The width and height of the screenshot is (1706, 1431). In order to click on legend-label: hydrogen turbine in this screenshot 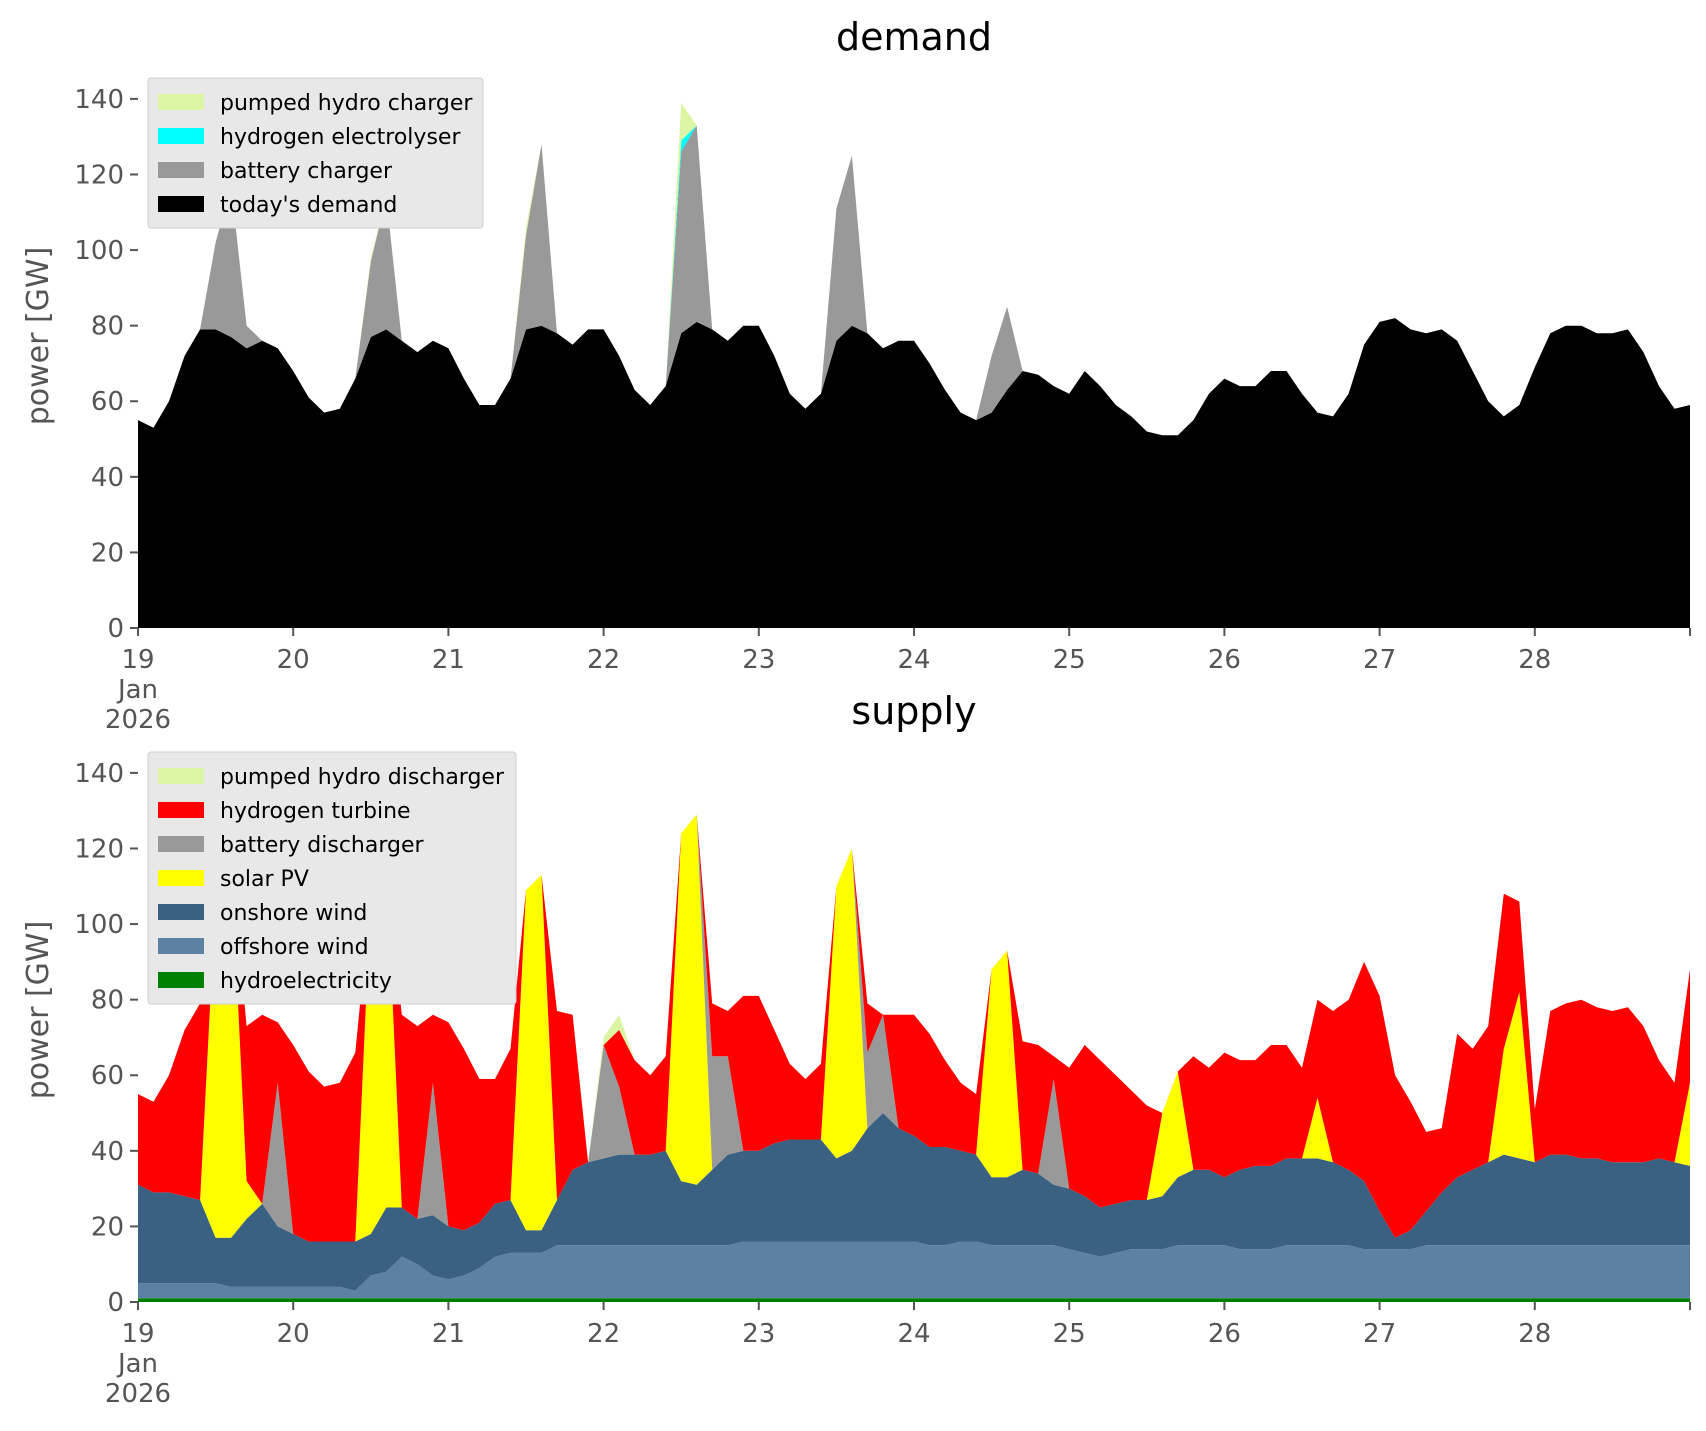, I will do `click(315, 811)`.